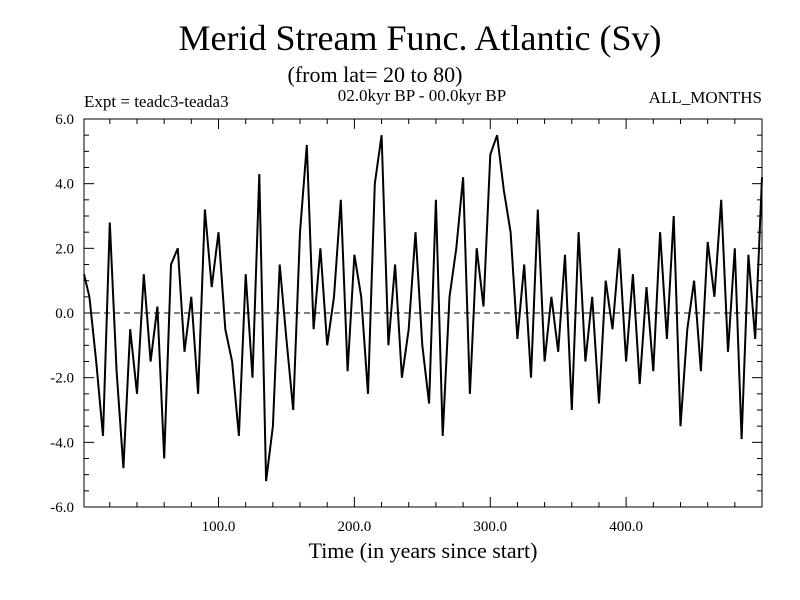 Image resolution: width=800 pixels, height=600 pixels. Describe the element at coordinates (64, 249) in the screenshot. I see `y-tick-label: 2.0` at that location.